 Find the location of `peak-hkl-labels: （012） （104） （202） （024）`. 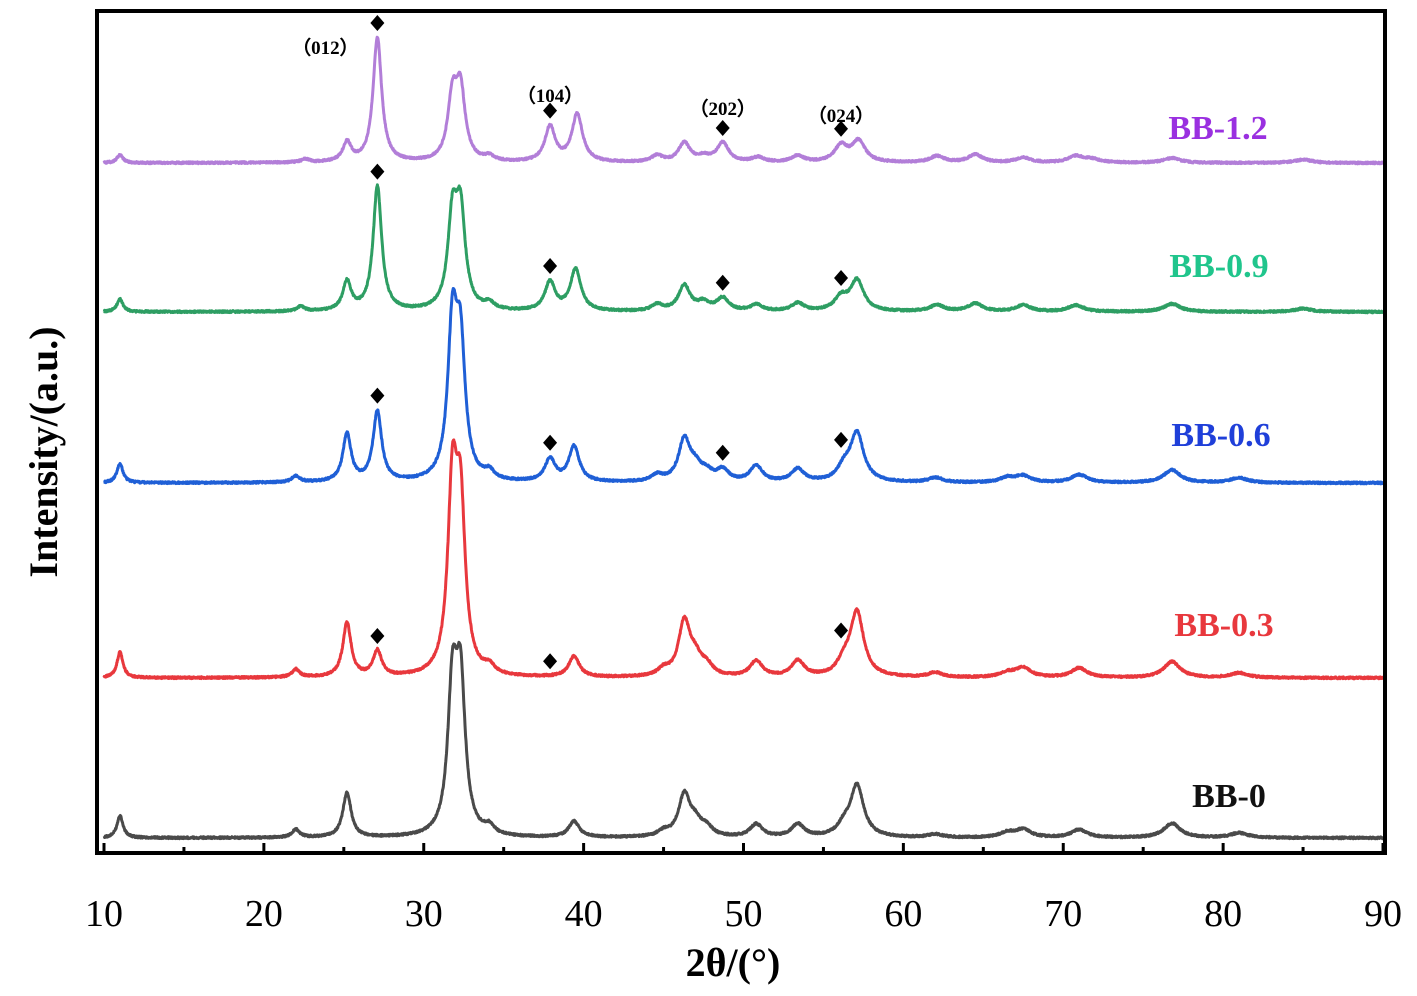

peak-hkl-labels: （012） （104） （202） （024） is located at coordinates (583, 81).